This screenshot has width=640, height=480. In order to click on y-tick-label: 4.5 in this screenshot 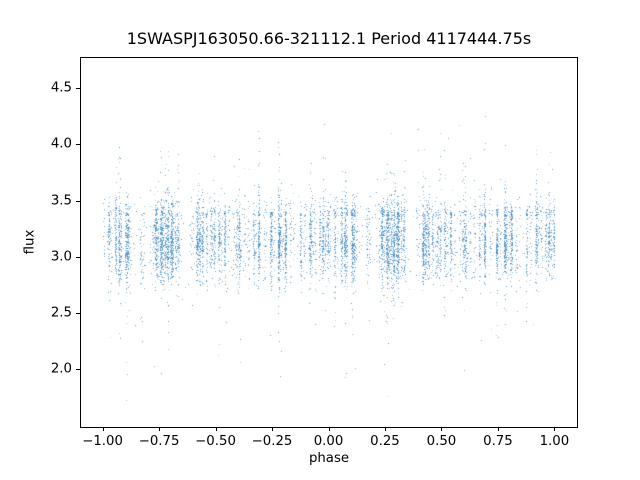, I will do `click(61, 88)`.